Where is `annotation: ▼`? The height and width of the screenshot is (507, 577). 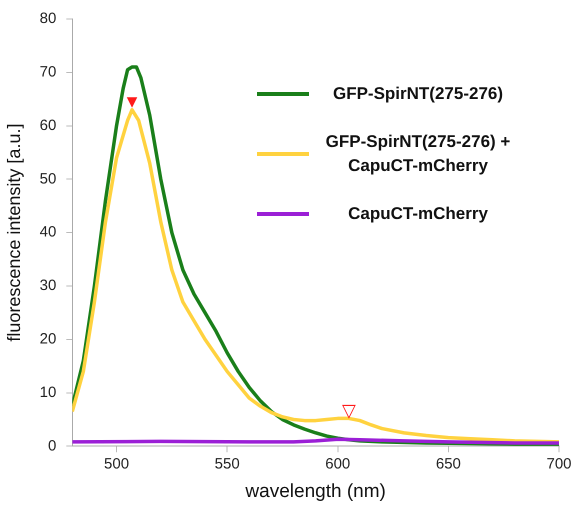 annotation: ▼ is located at coordinates (132, 102).